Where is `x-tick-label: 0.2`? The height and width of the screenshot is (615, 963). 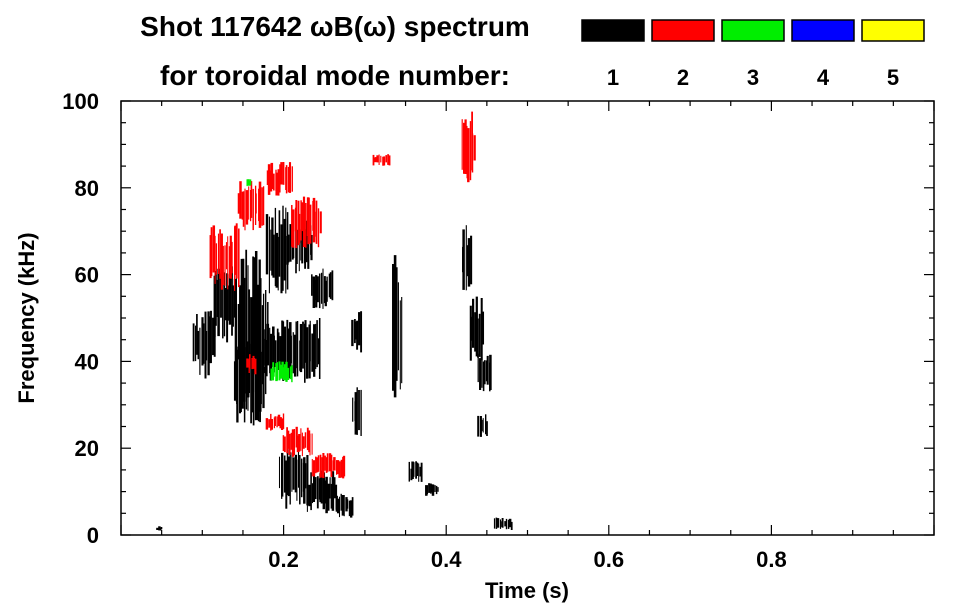
x-tick-label: 0.2 is located at coordinates (283, 559).